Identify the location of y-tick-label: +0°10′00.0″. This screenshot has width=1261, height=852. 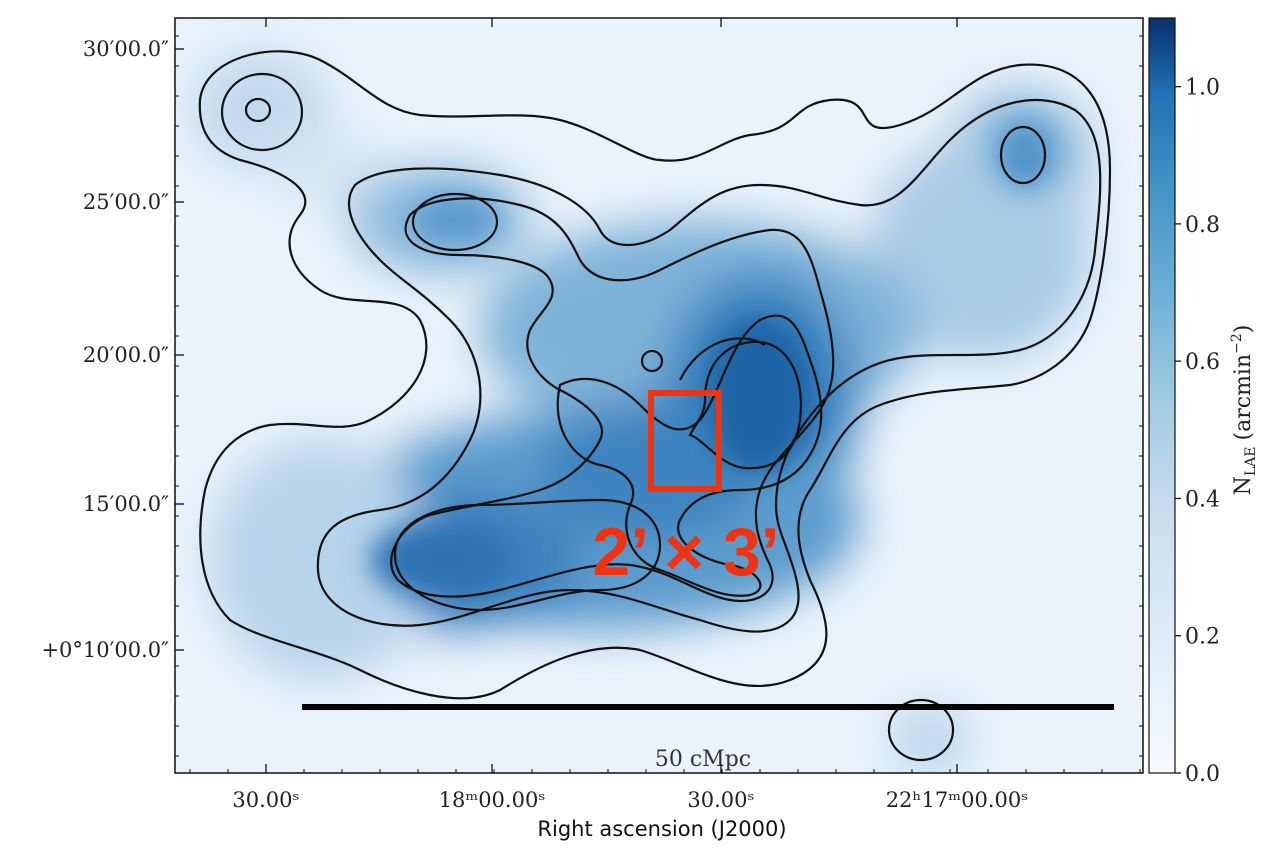
(105, 650).